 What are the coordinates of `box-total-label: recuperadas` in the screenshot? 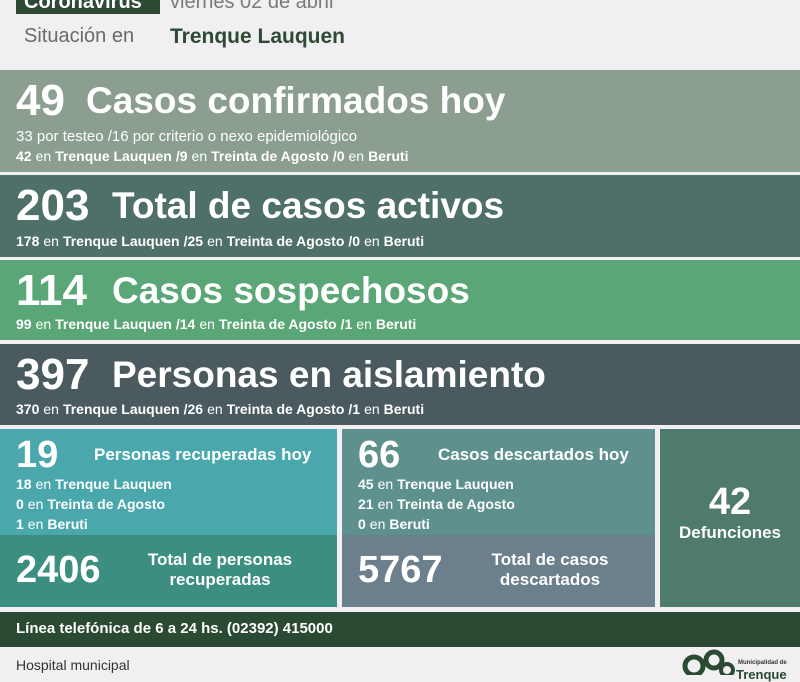 It's located at (220, 579).